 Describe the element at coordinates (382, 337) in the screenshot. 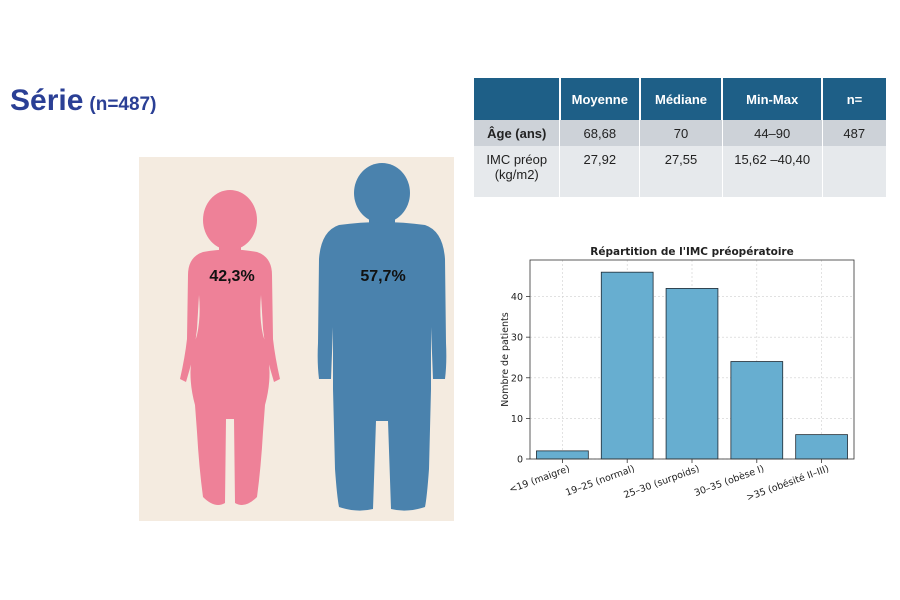

I see `male-silhouette` at that location.